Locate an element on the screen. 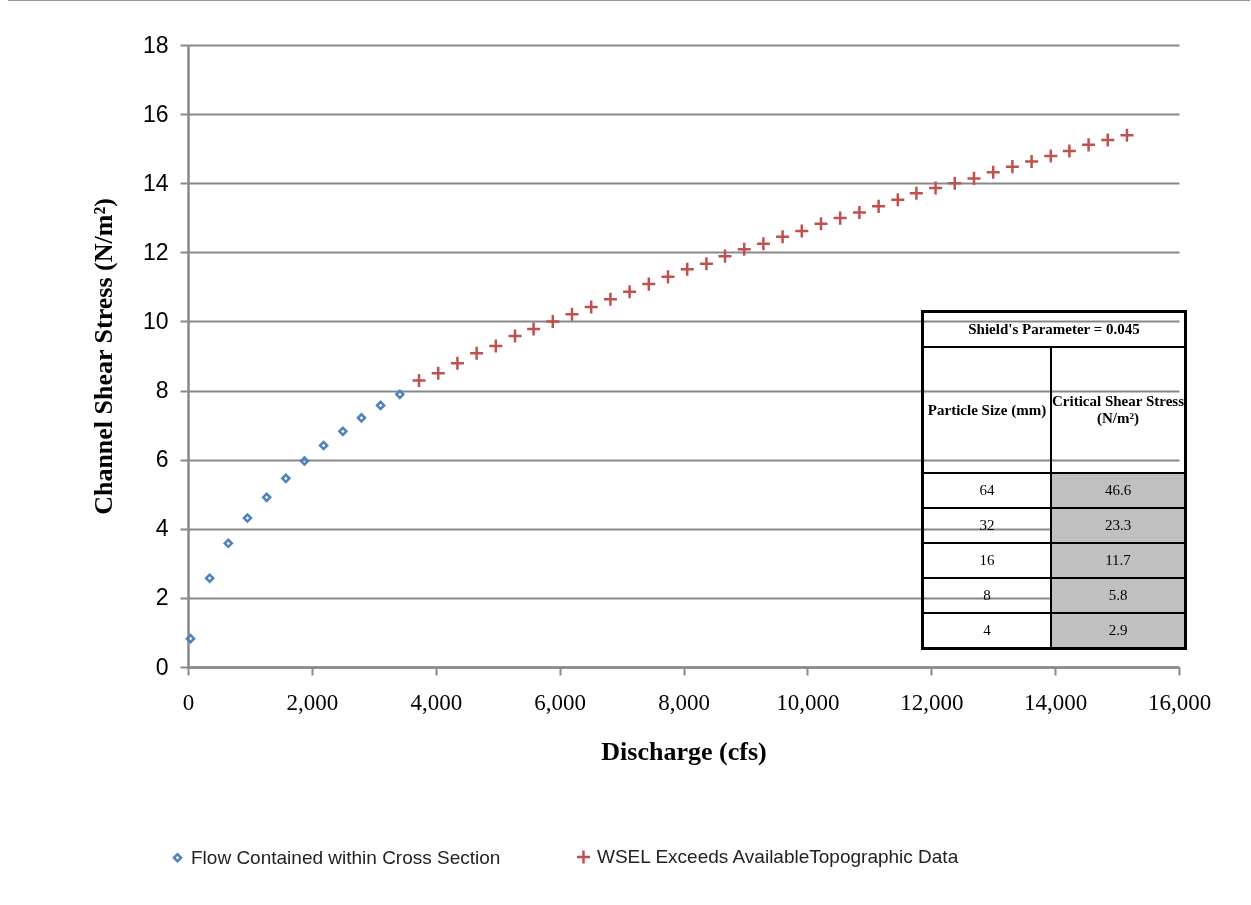 The height and width of the screenshot is (905, 1251). x-tick-label: 0 is located at coordinates (188, 702).